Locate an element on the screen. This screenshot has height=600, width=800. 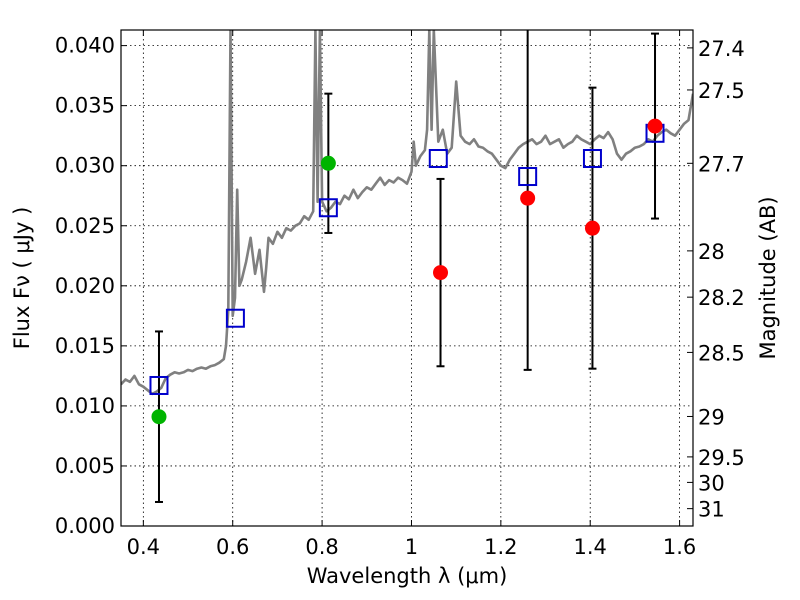
x-tick-label: 1.4 is located at coordinates (590, 547).